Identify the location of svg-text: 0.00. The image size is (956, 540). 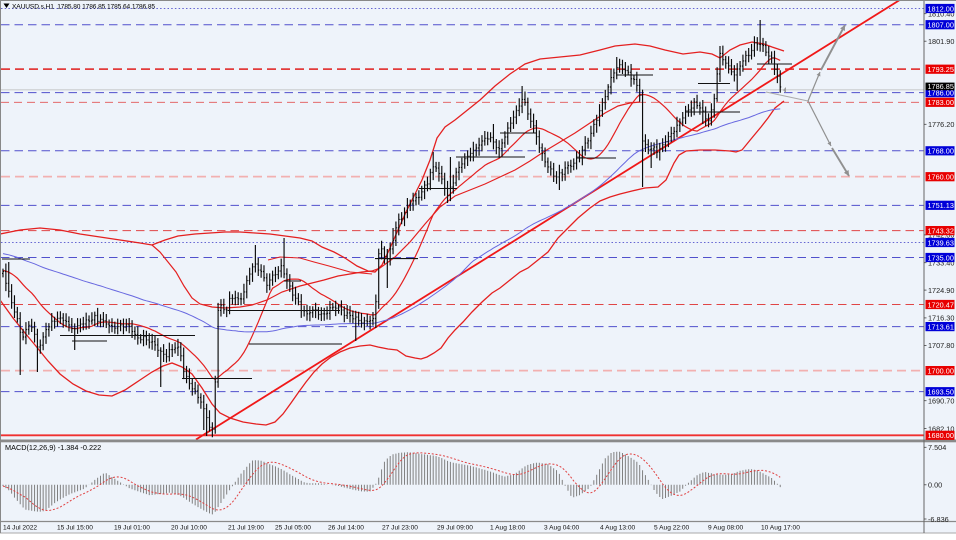
(935, 485).